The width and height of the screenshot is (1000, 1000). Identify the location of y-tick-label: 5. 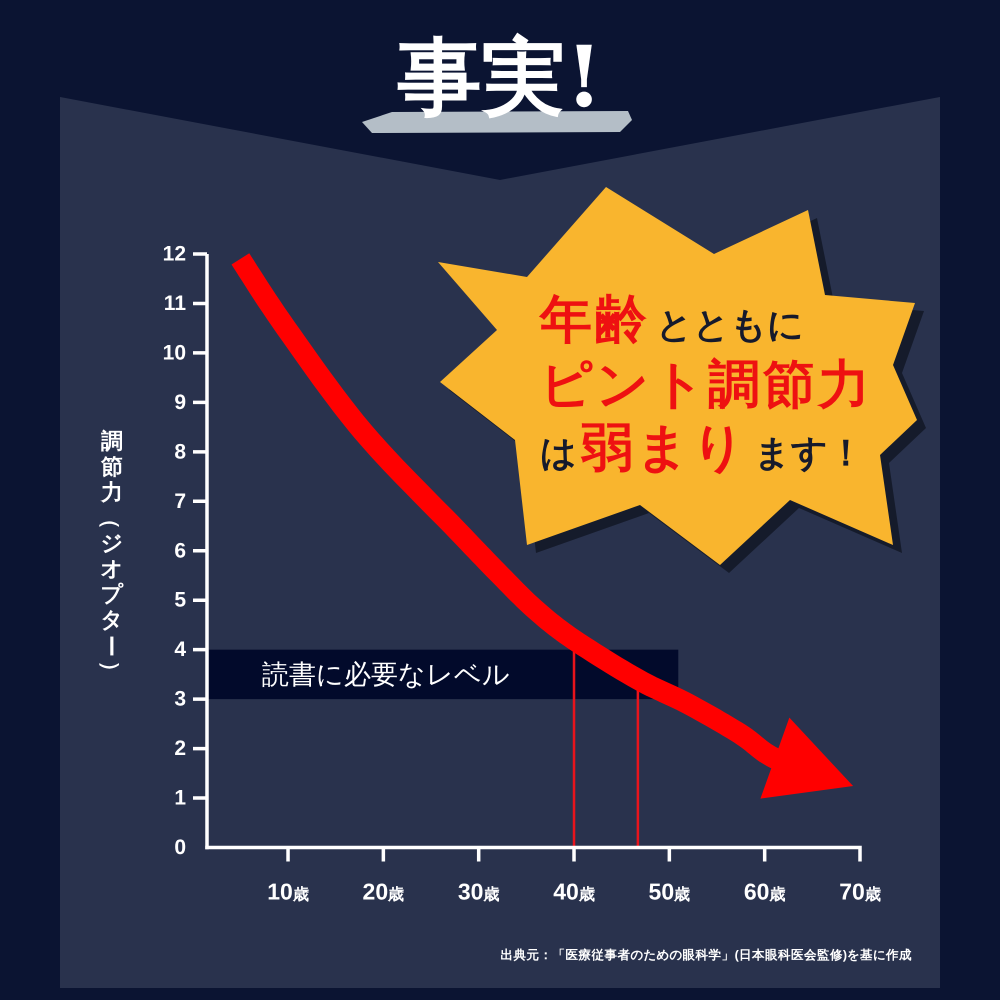
(180, 600).